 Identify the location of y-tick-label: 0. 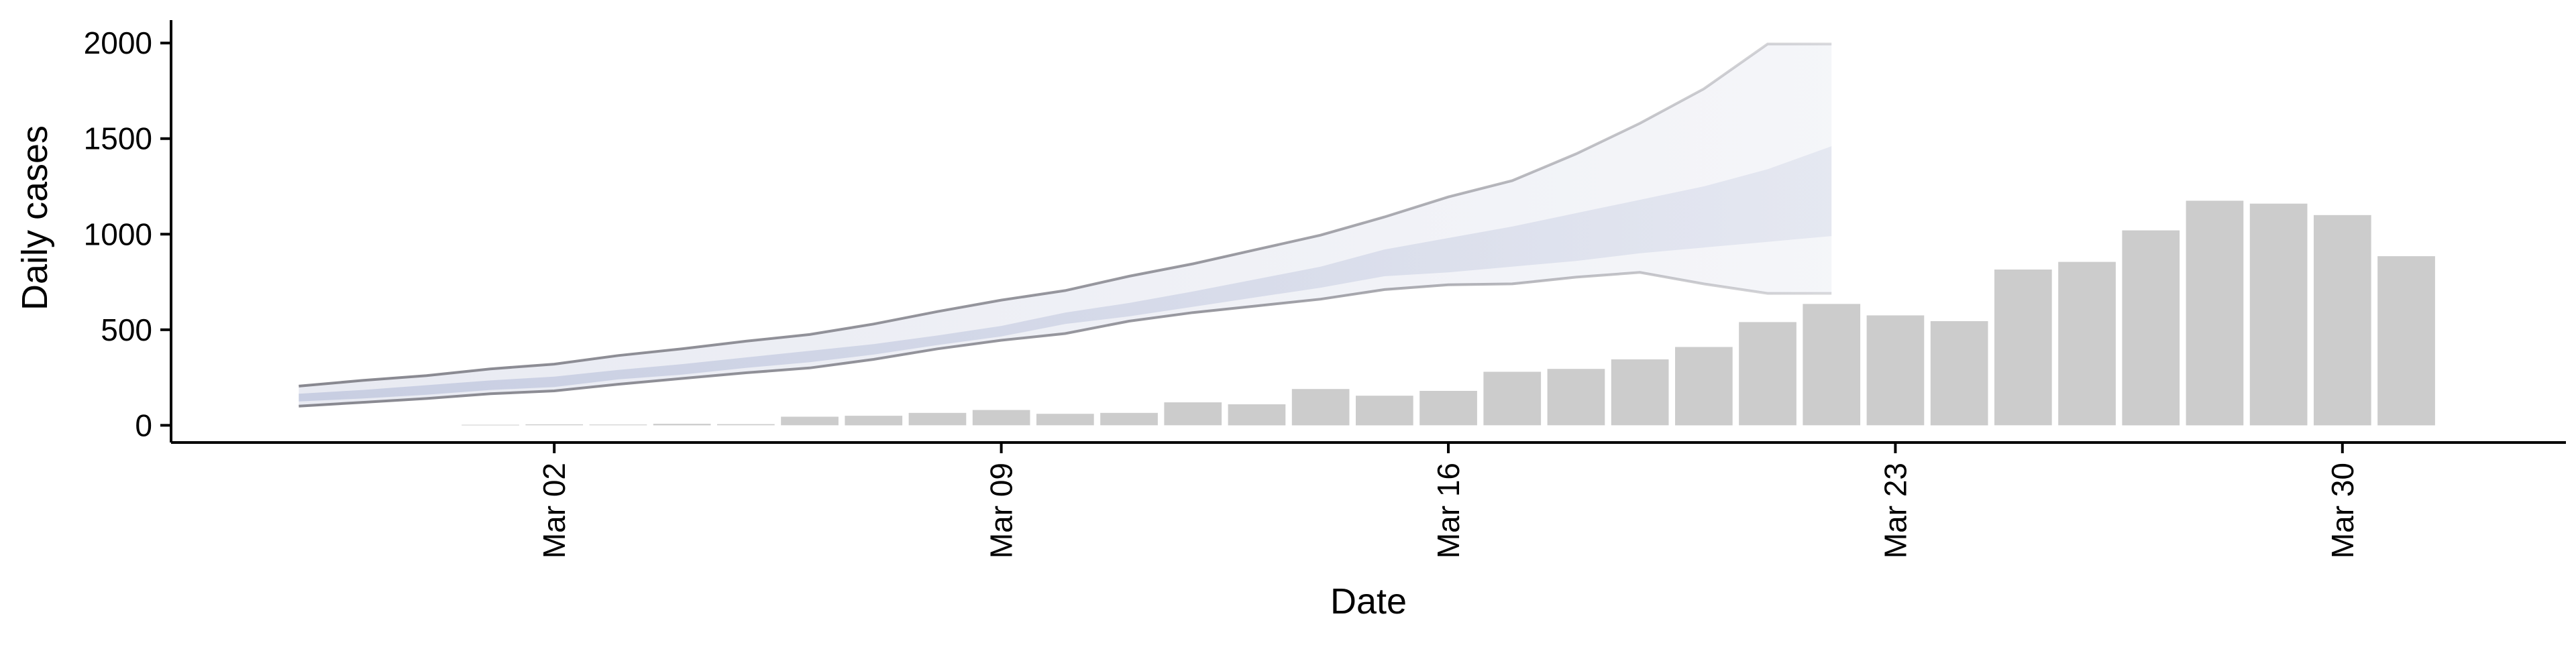
(143, 425).